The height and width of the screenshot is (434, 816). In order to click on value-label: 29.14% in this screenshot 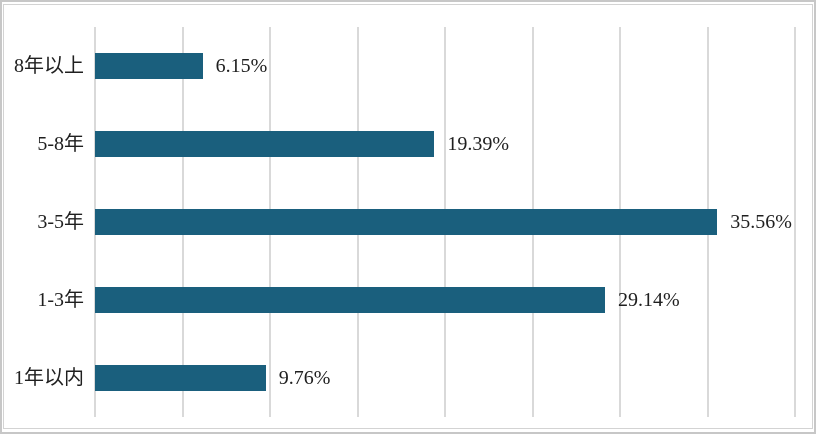, I will do `click(648, 300)`.